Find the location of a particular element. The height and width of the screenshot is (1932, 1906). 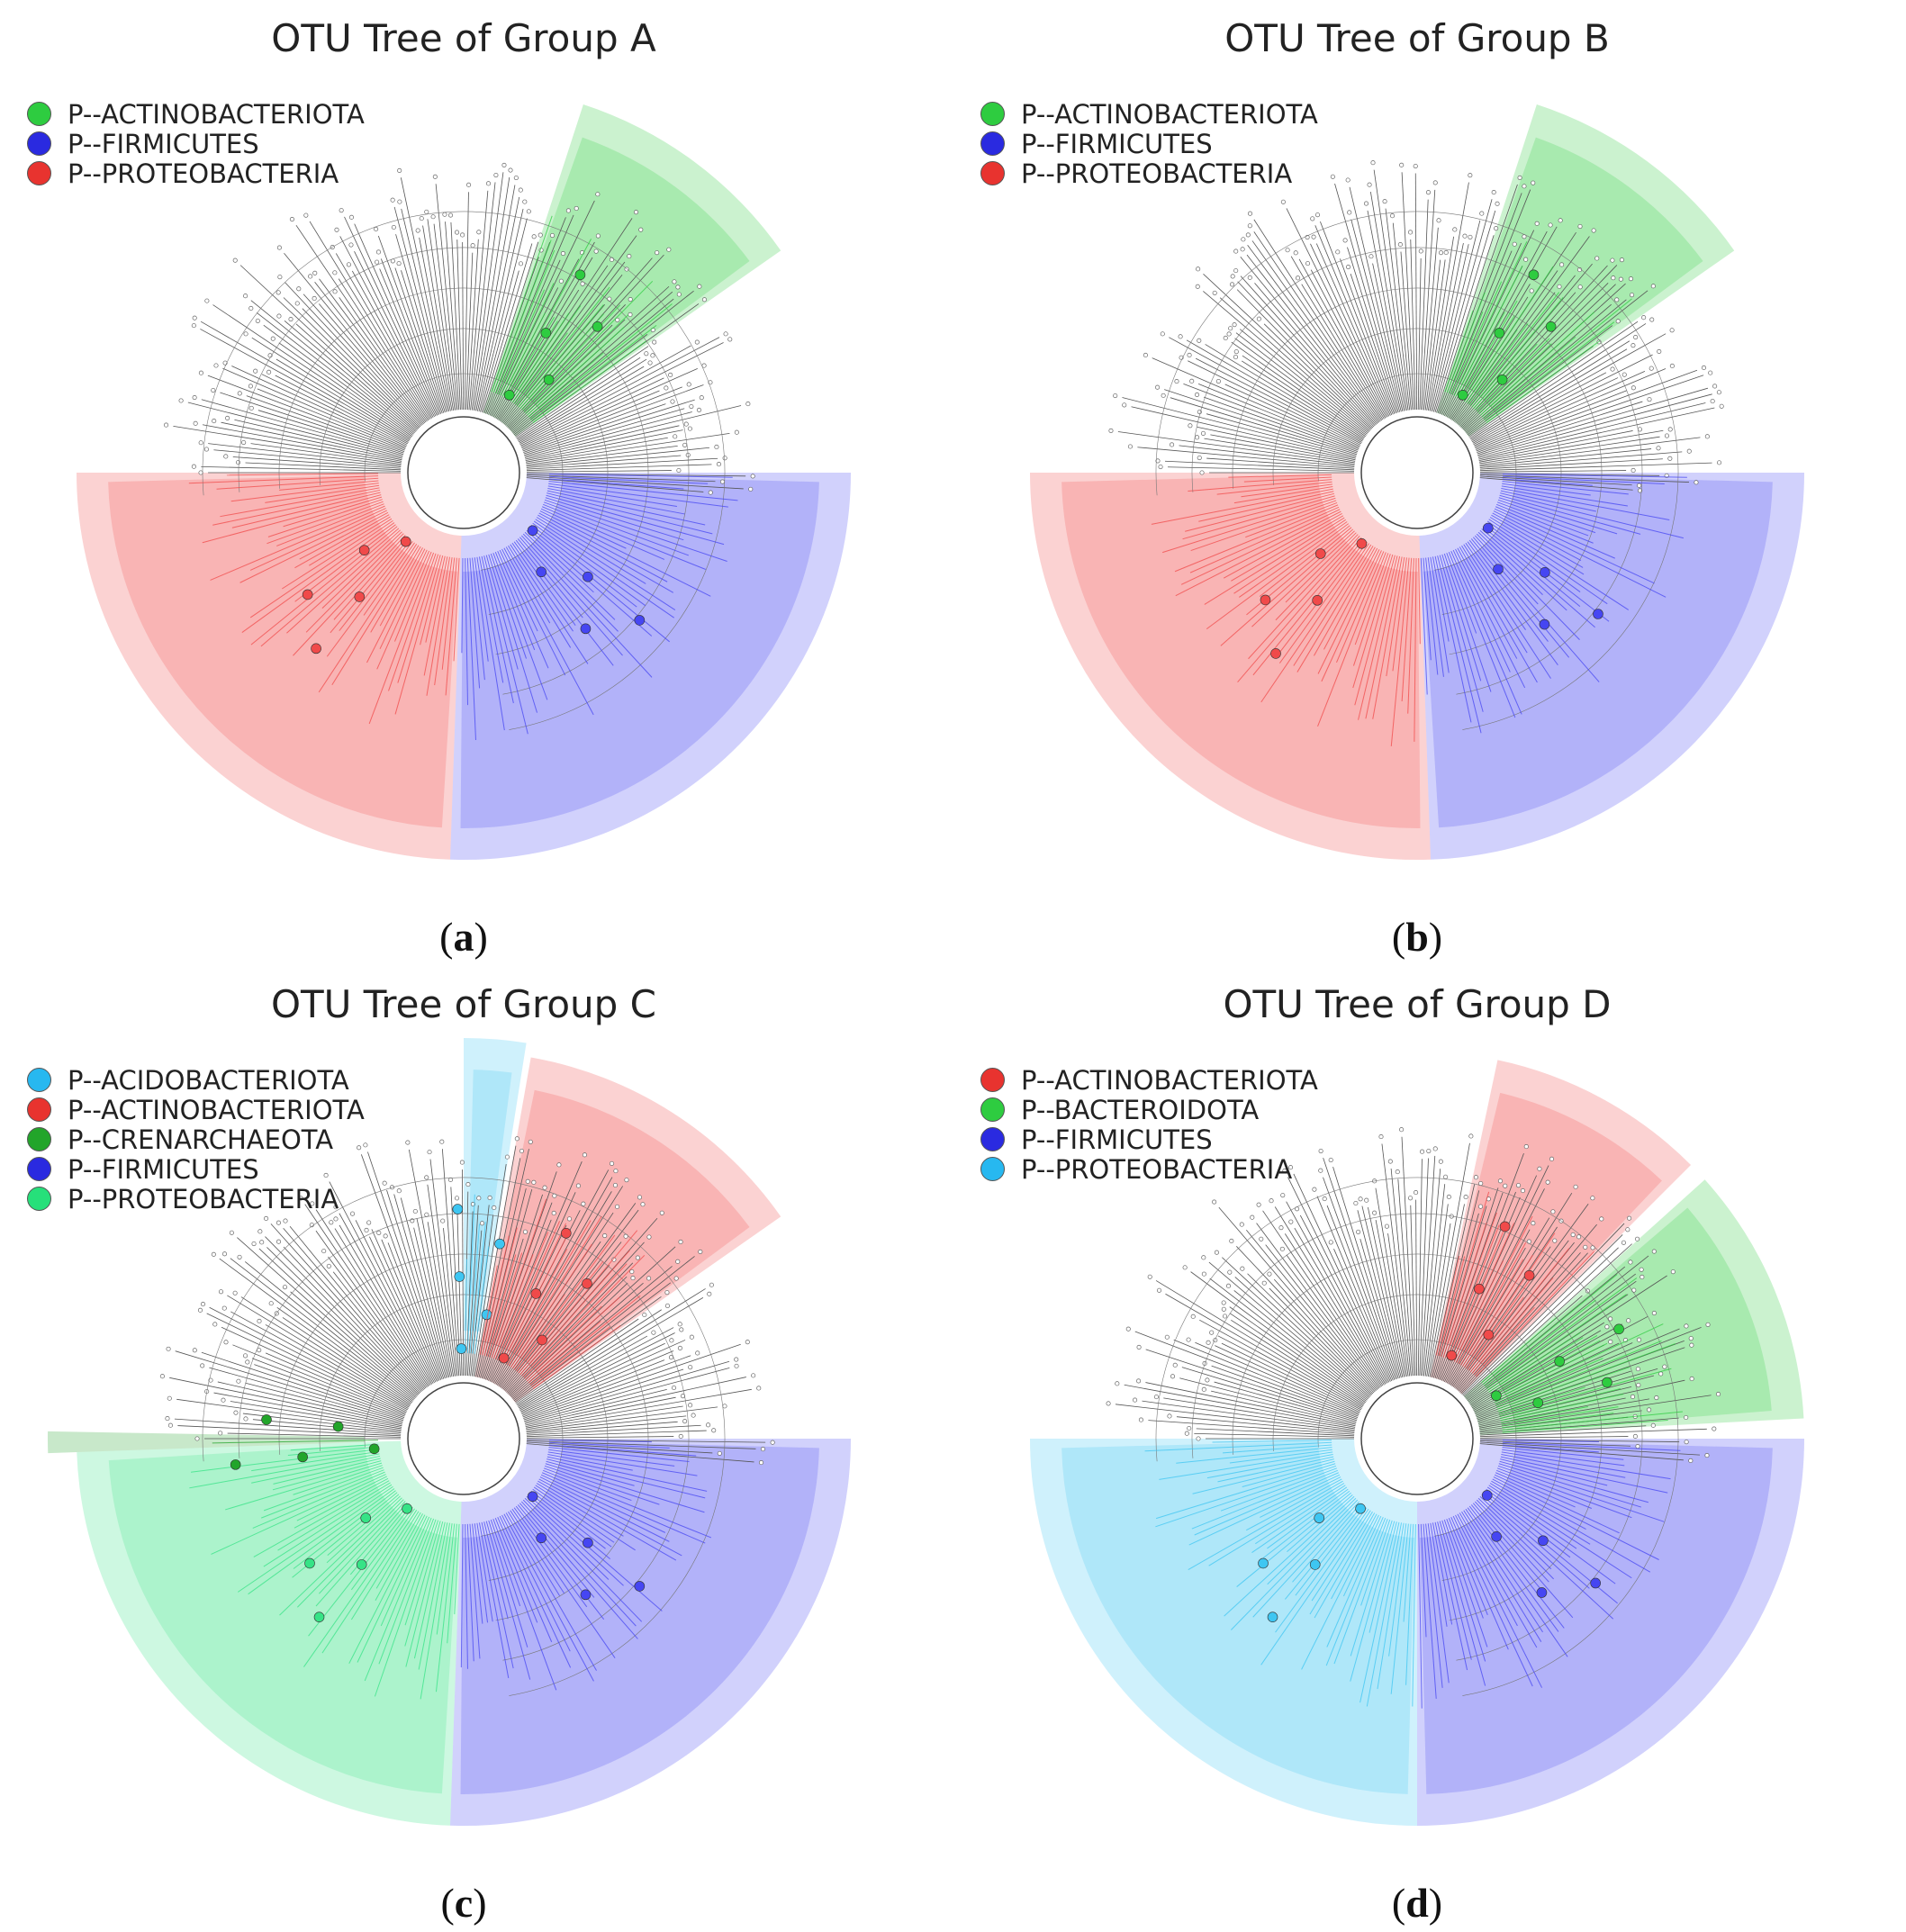

legend-label: P--FIRMICUTES is located at coordinates (1117, 1139).